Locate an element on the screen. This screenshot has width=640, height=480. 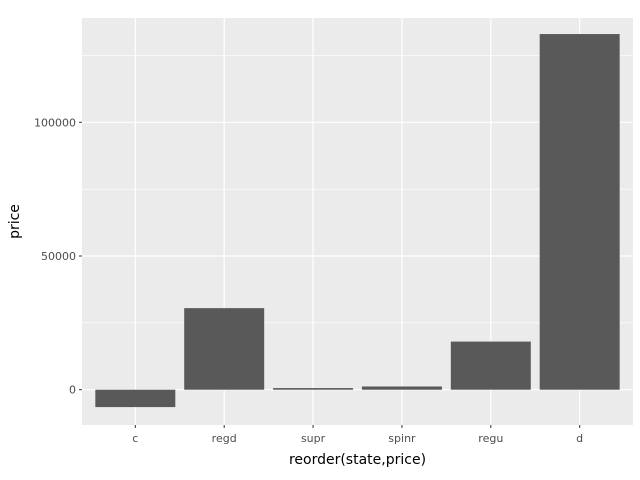
y-axis: 0 50000 100000 is located at coordinates (58, 256).